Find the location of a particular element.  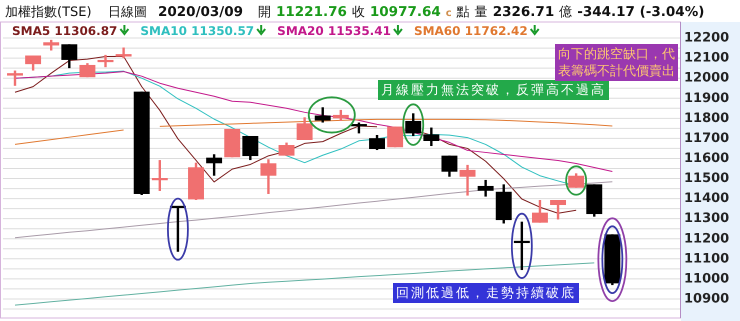

text: SMA10 11350.57 is located at coordinates (197, 31).